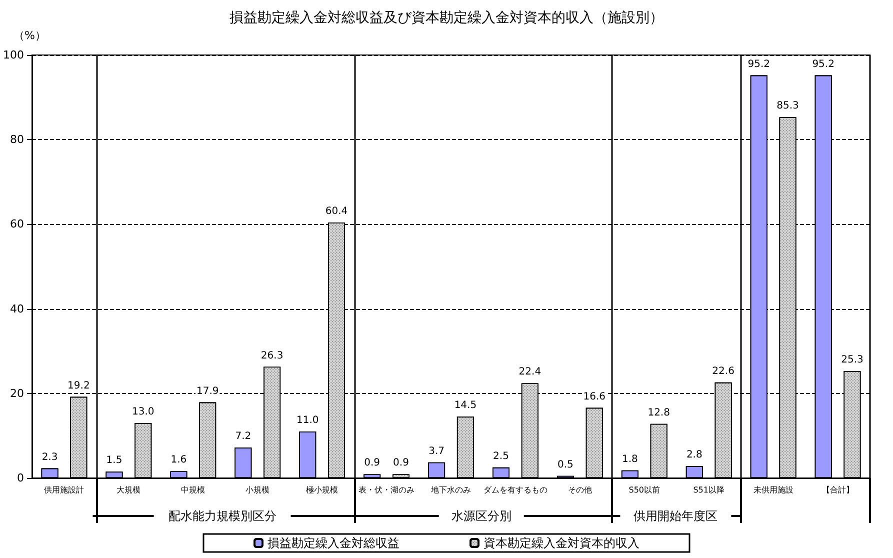 This screenshot has width=893, height=558. I want to click on x-tick-label: 地下水のみ, so click(450, 490).